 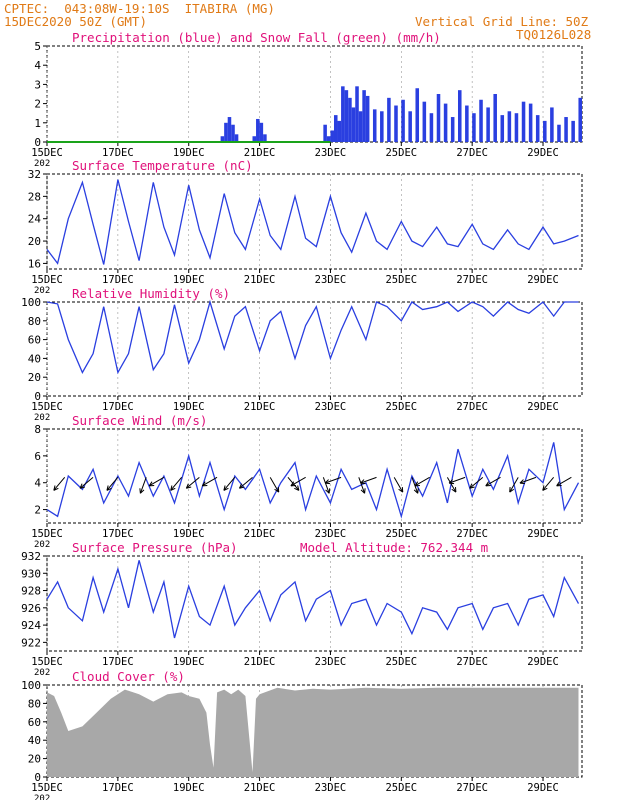 What do you see at coordinates (189, 407) in the screenshot?
I see `humidity-xtick-label: 19DEC` at bounding box center [189, 407].